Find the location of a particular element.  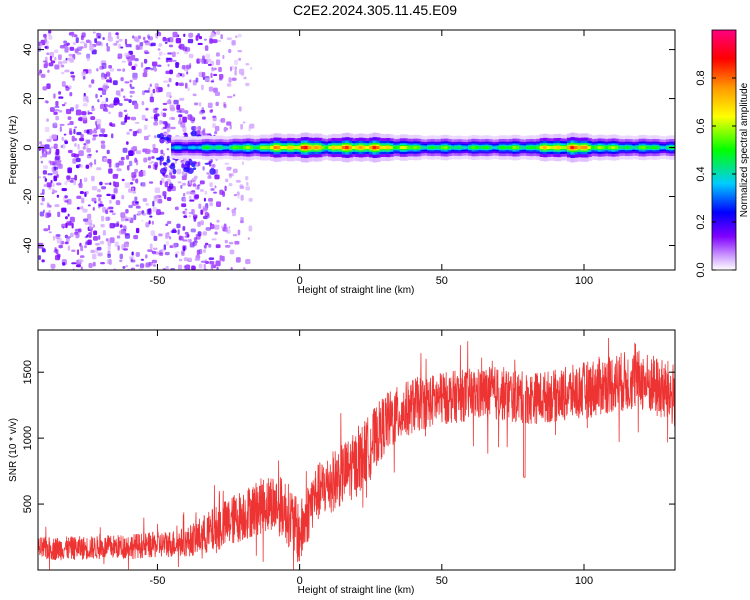

colorbar-tick-label: 0.4 is located at coordinates (701, 173).